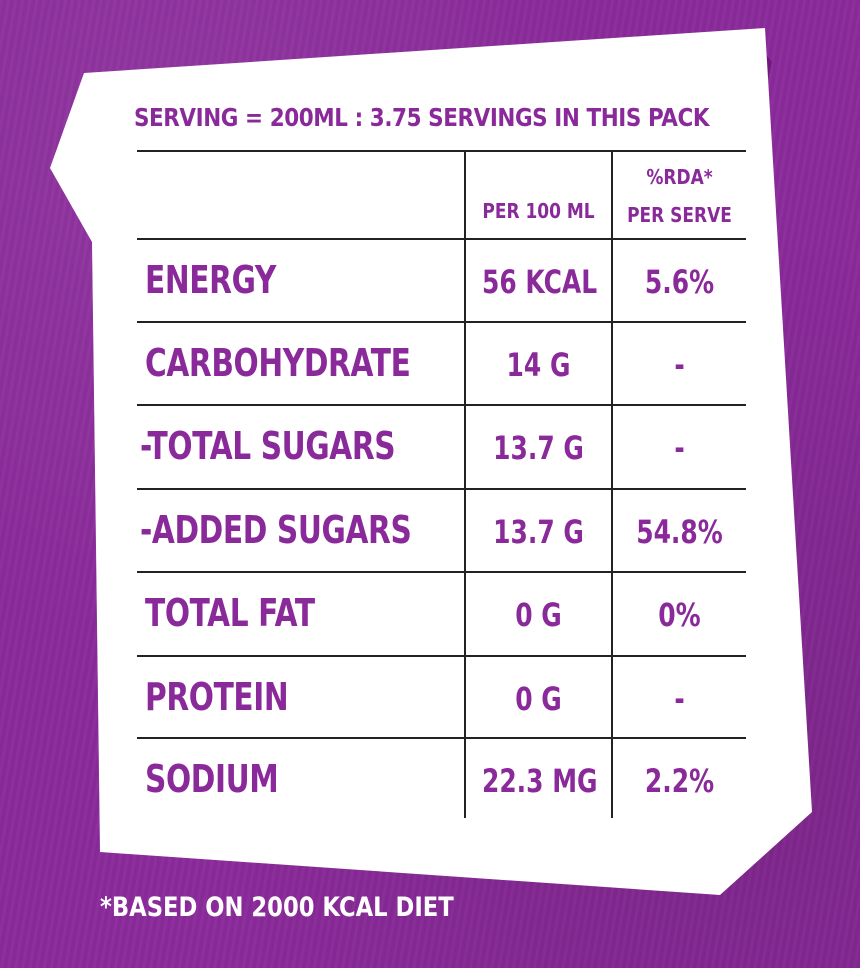 Image resolution: width=860 pixels, height=968 pixels. Describe the element at coordinates (210, 280) in the screenshot. I see `nutrient-name: ENERGY` at that location.